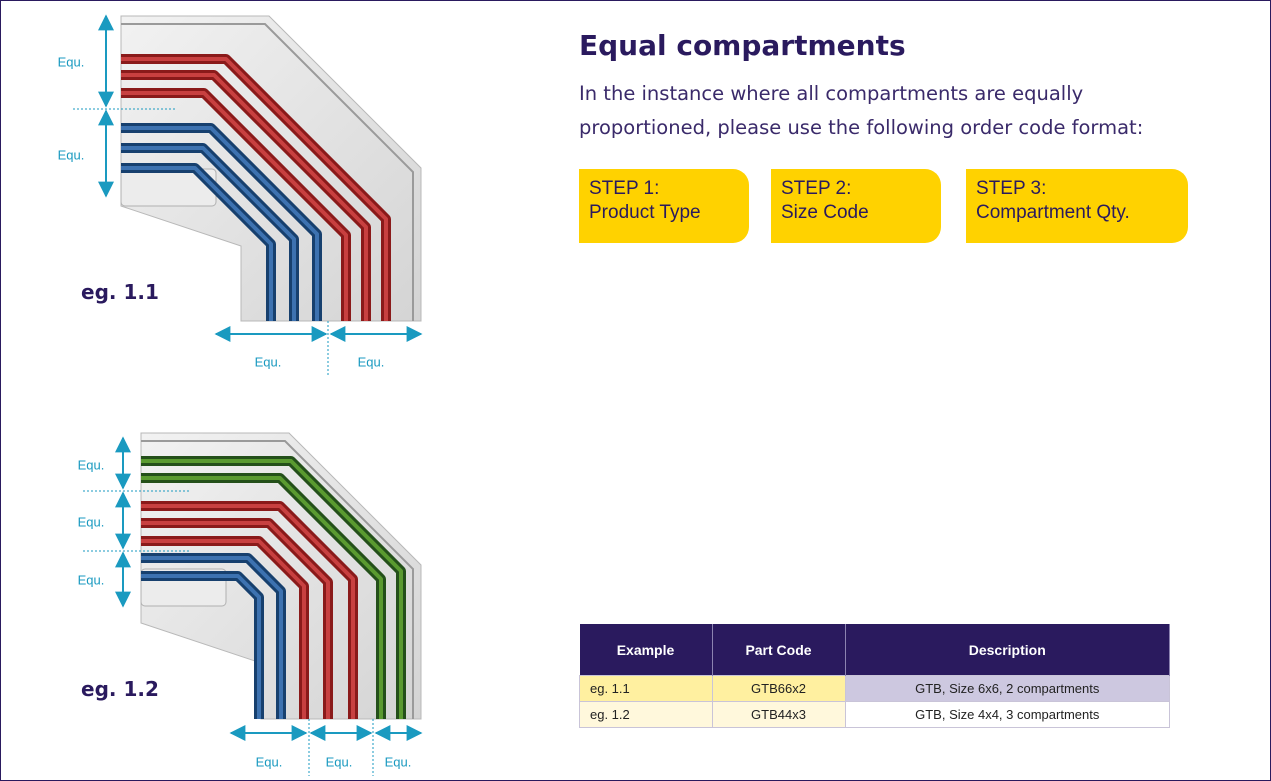 The image size is (1271, 781). Describe the element at coordinates (825, 212) in the screenshot. I see `step-name: Size Code` at that location.